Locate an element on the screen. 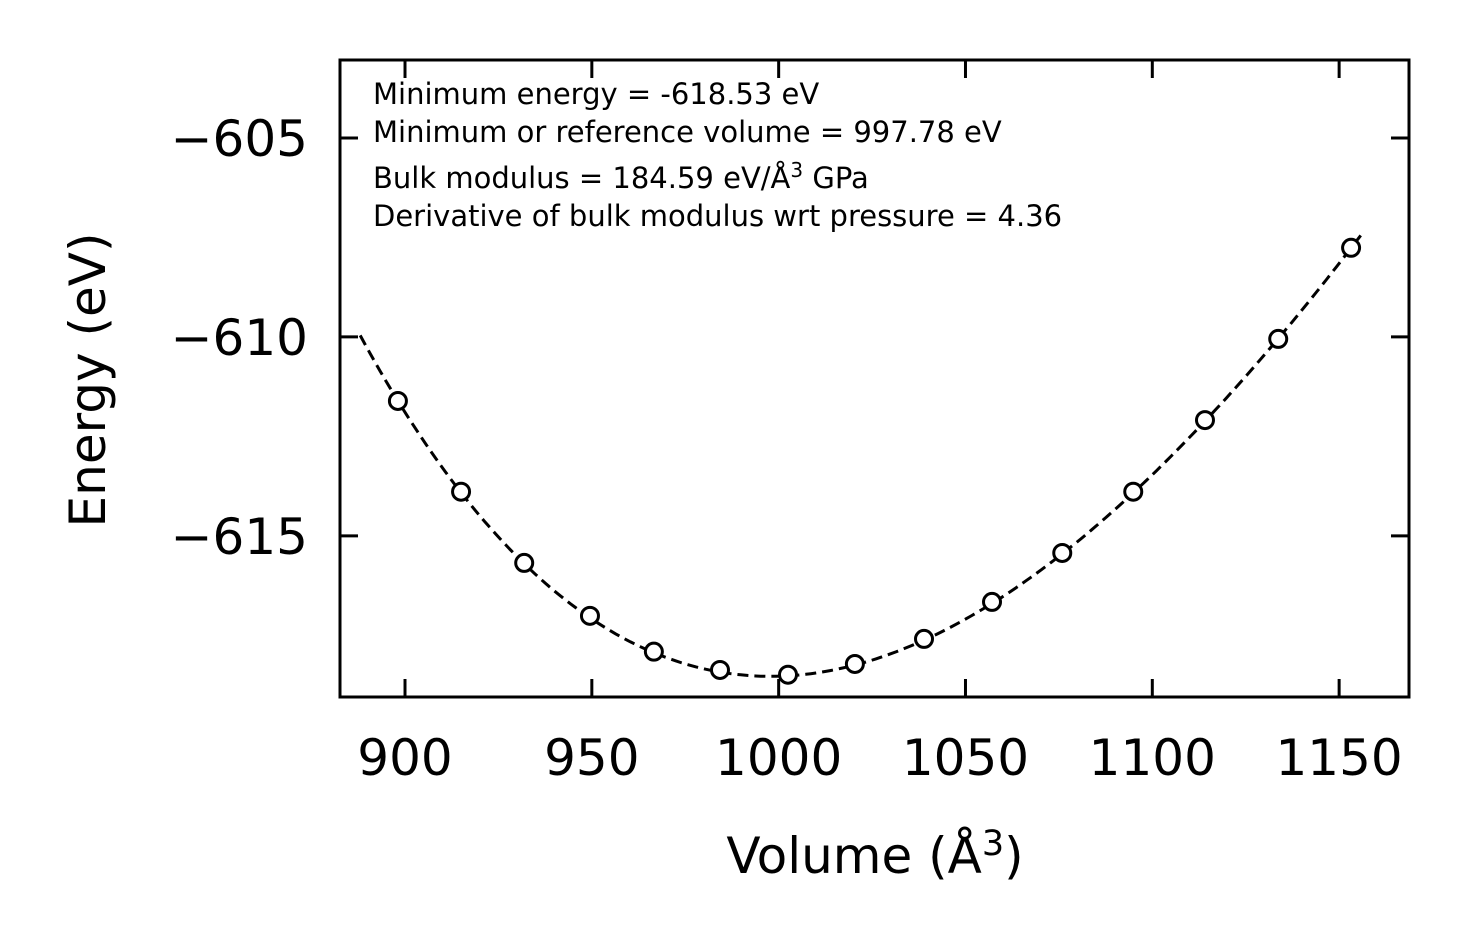 The width and height of the screenshot is (1473, 943). y-tick-label: −610 is located at coordinates (239, 338).